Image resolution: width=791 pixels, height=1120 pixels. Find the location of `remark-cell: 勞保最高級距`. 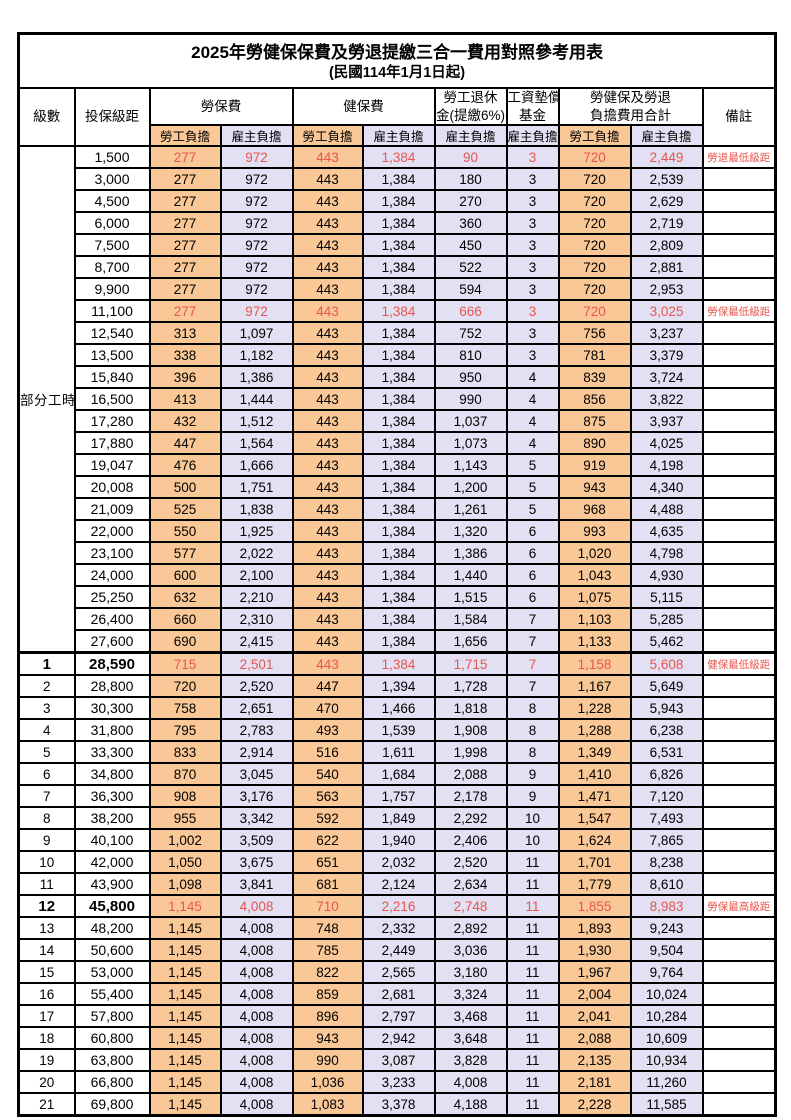

remark-cell: 勞保最高級距 is located at coordinates (739, 906).